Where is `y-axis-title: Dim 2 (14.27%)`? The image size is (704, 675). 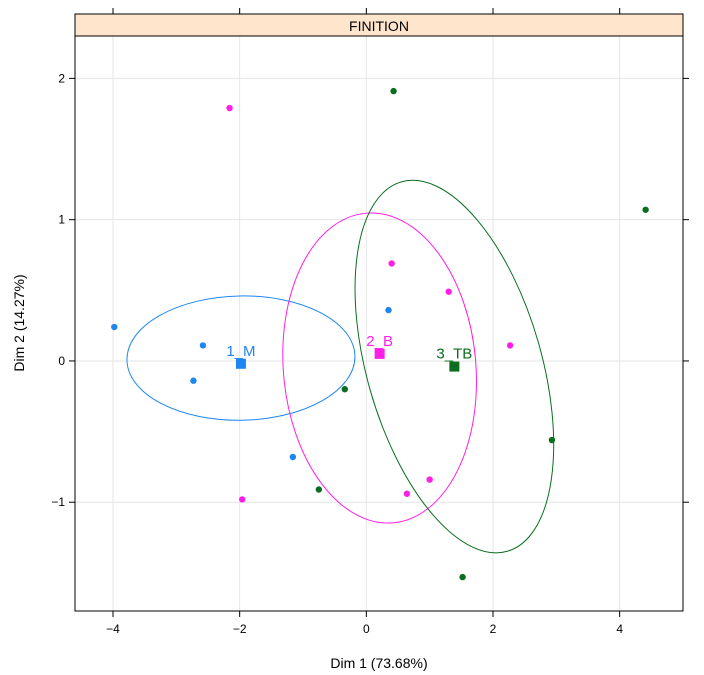 y-axis-title: Dim 2 (14.27%) is located at coordinates (19, 322).